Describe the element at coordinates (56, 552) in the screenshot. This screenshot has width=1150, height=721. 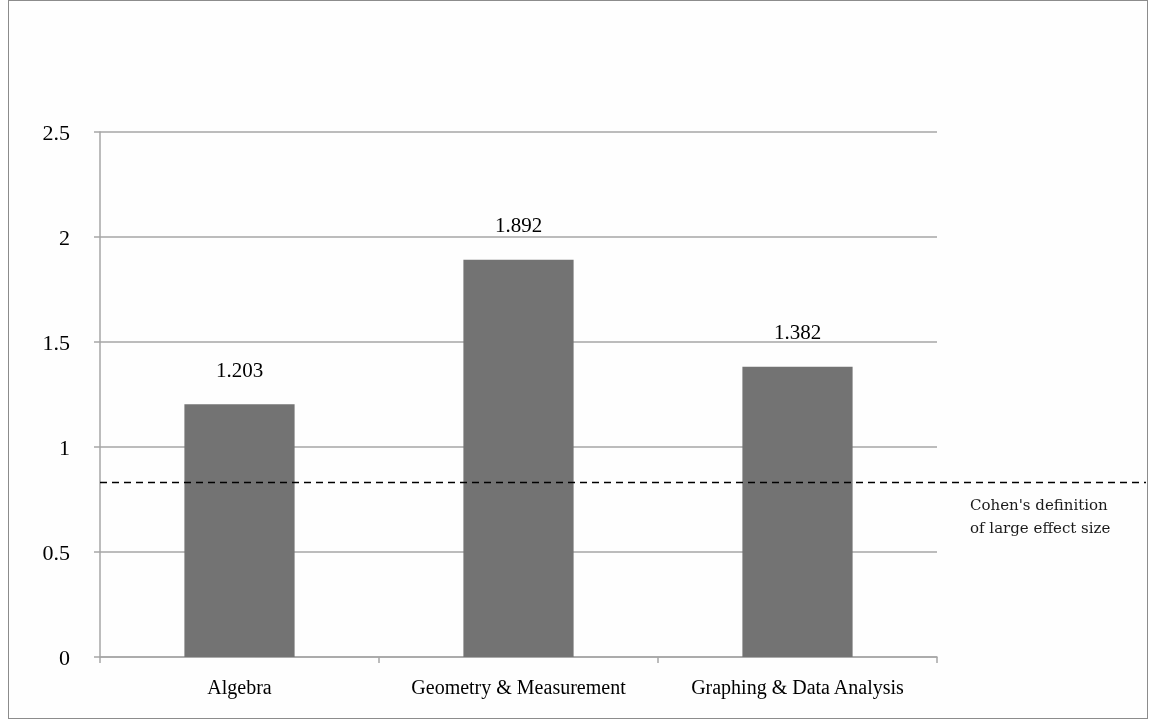
I see `y-tick-label: 0.5` at that location.